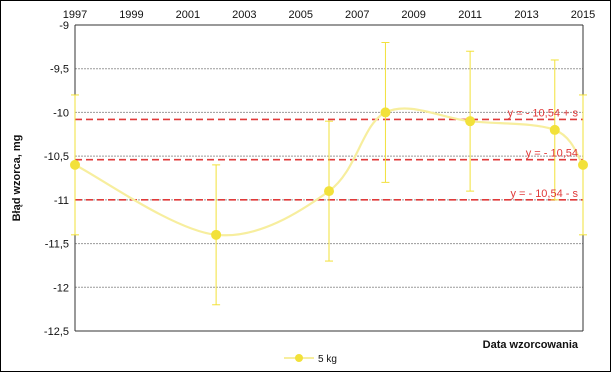 Image resolution: width=611 pixels, height=372 pixels. I want to click on x-tick-label: 2011, so click(470, 15).